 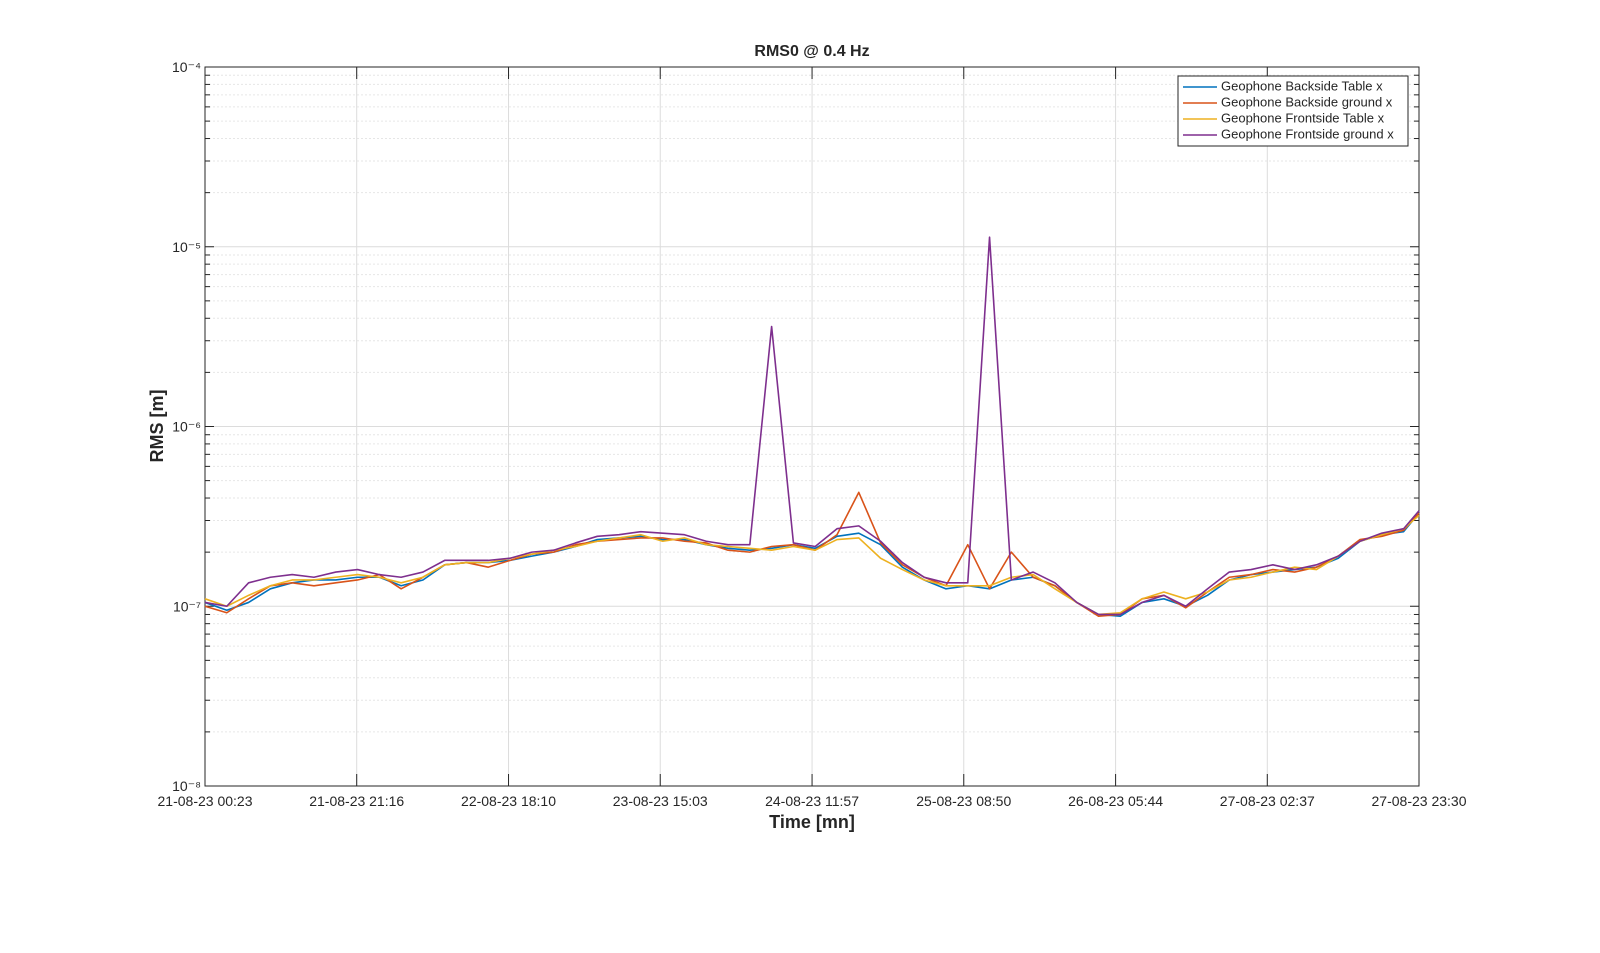 I want to click on x-axis-label: Time [mn], so click(x=812, y=822).